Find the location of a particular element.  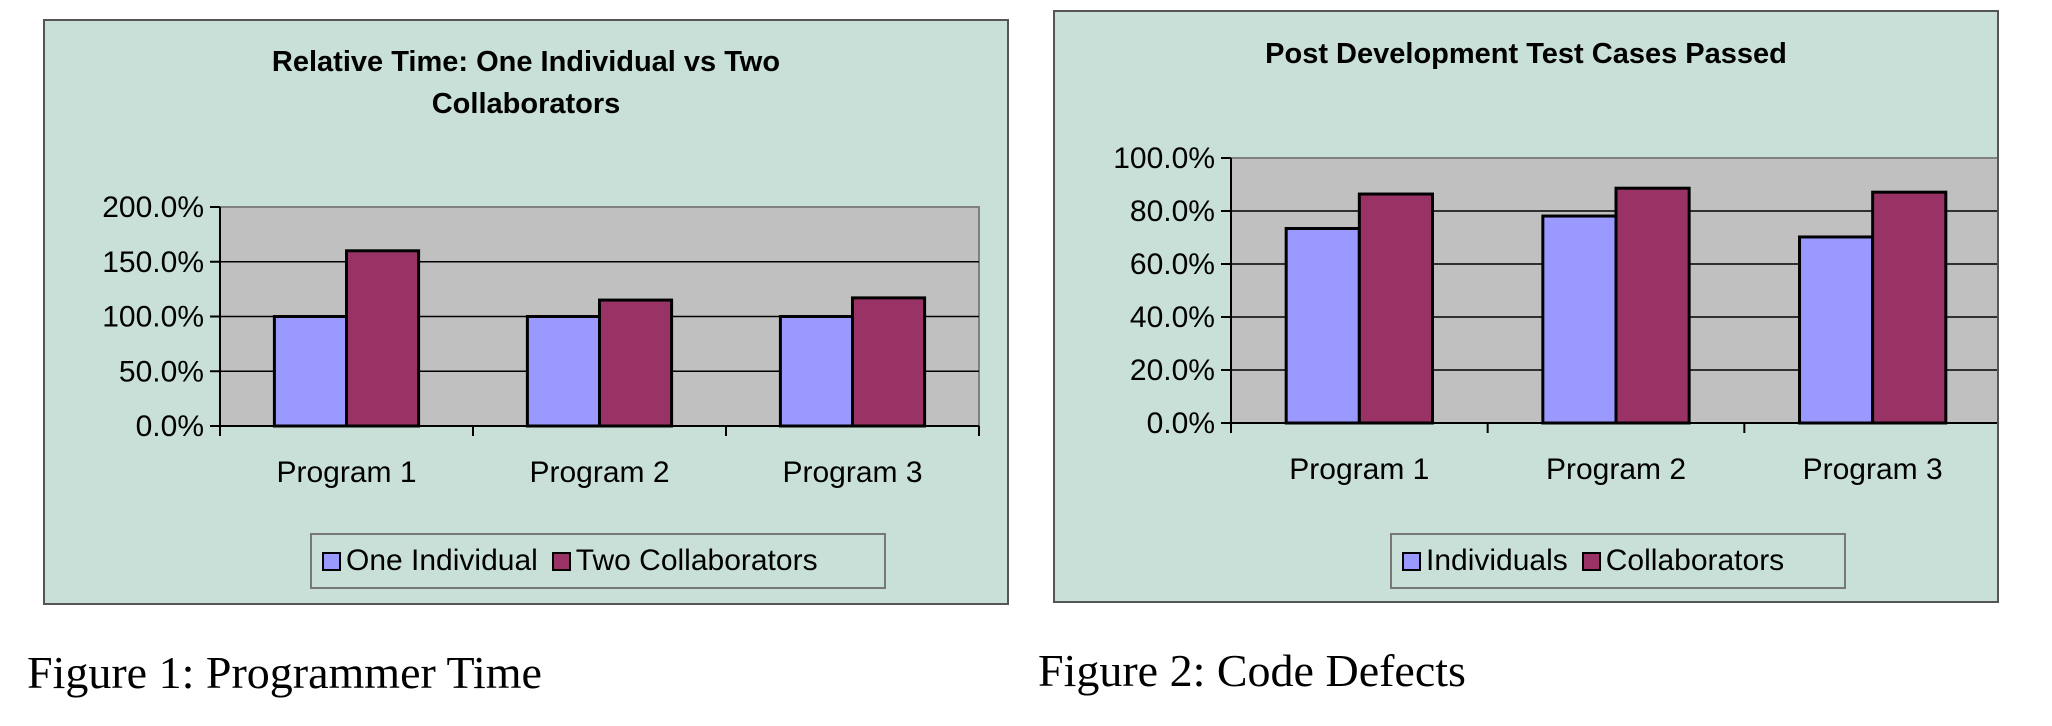

legend-item: One Individual is located at coordinates (430, 561).